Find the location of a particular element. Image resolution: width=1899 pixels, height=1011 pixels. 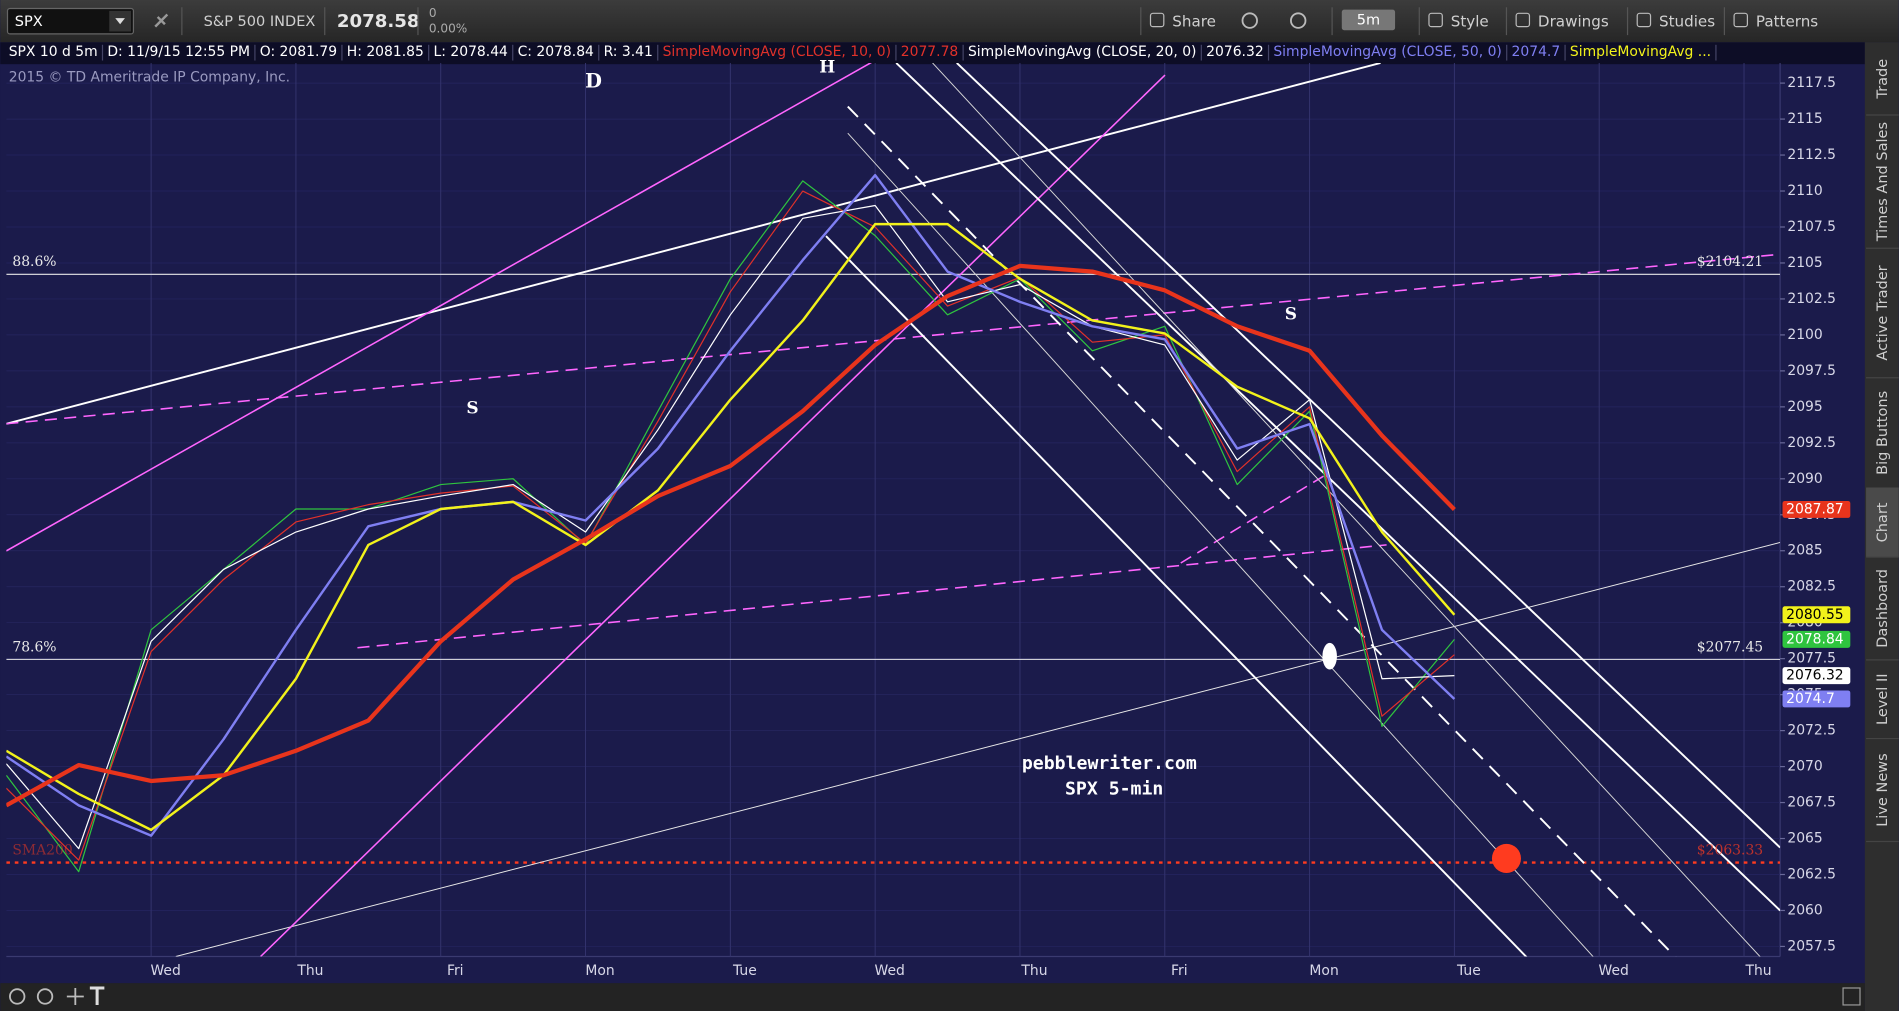

legend-value: 2074.7 is located at coordinates (1536, 52).